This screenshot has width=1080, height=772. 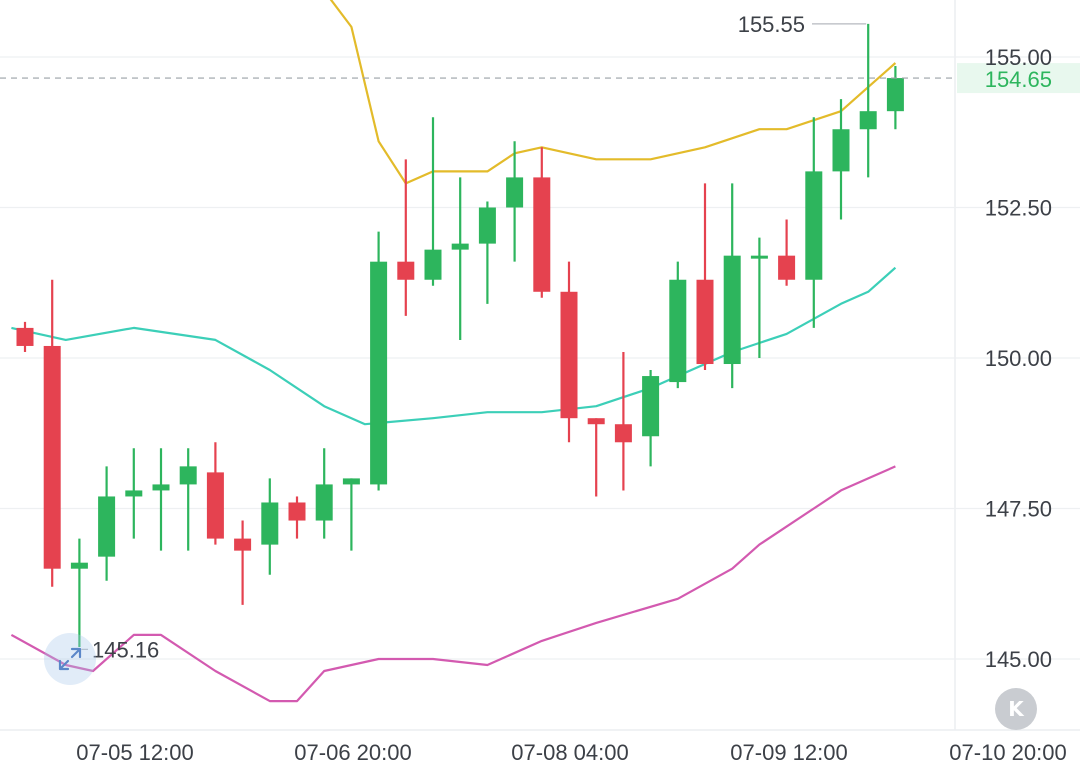 I want to click on y-axis: 145.00 147.50 150.00 152.50 155.00, so click(x=1018, y=358).